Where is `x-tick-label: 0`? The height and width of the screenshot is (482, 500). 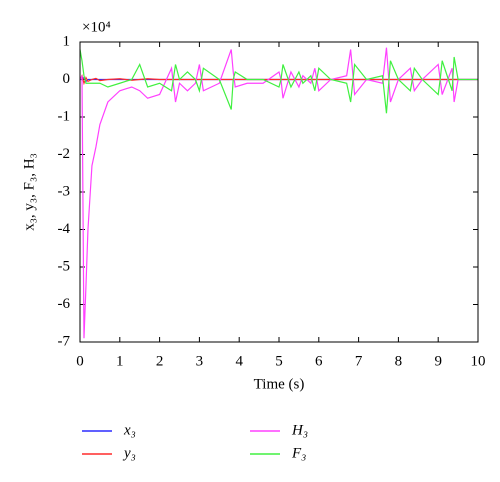
x-tick-label: 0 is located at coordinates (80, 361).